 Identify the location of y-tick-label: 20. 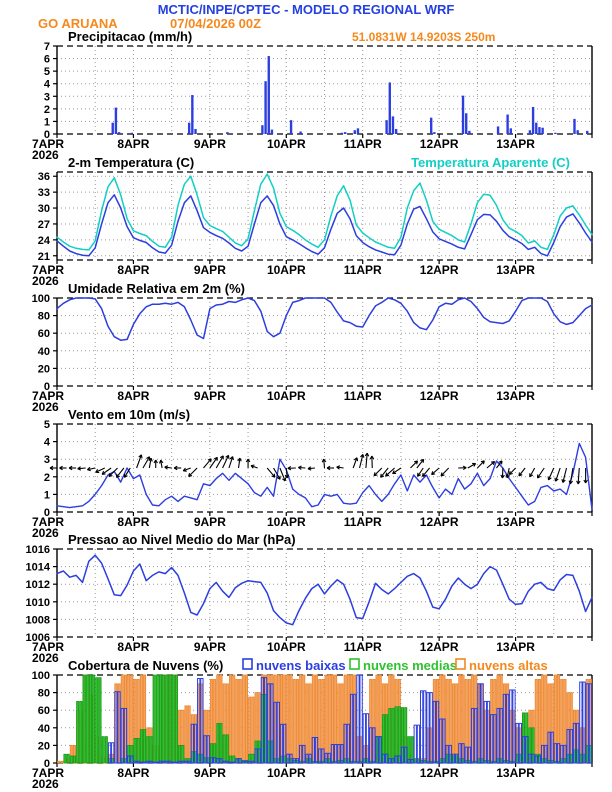
(44, 369).